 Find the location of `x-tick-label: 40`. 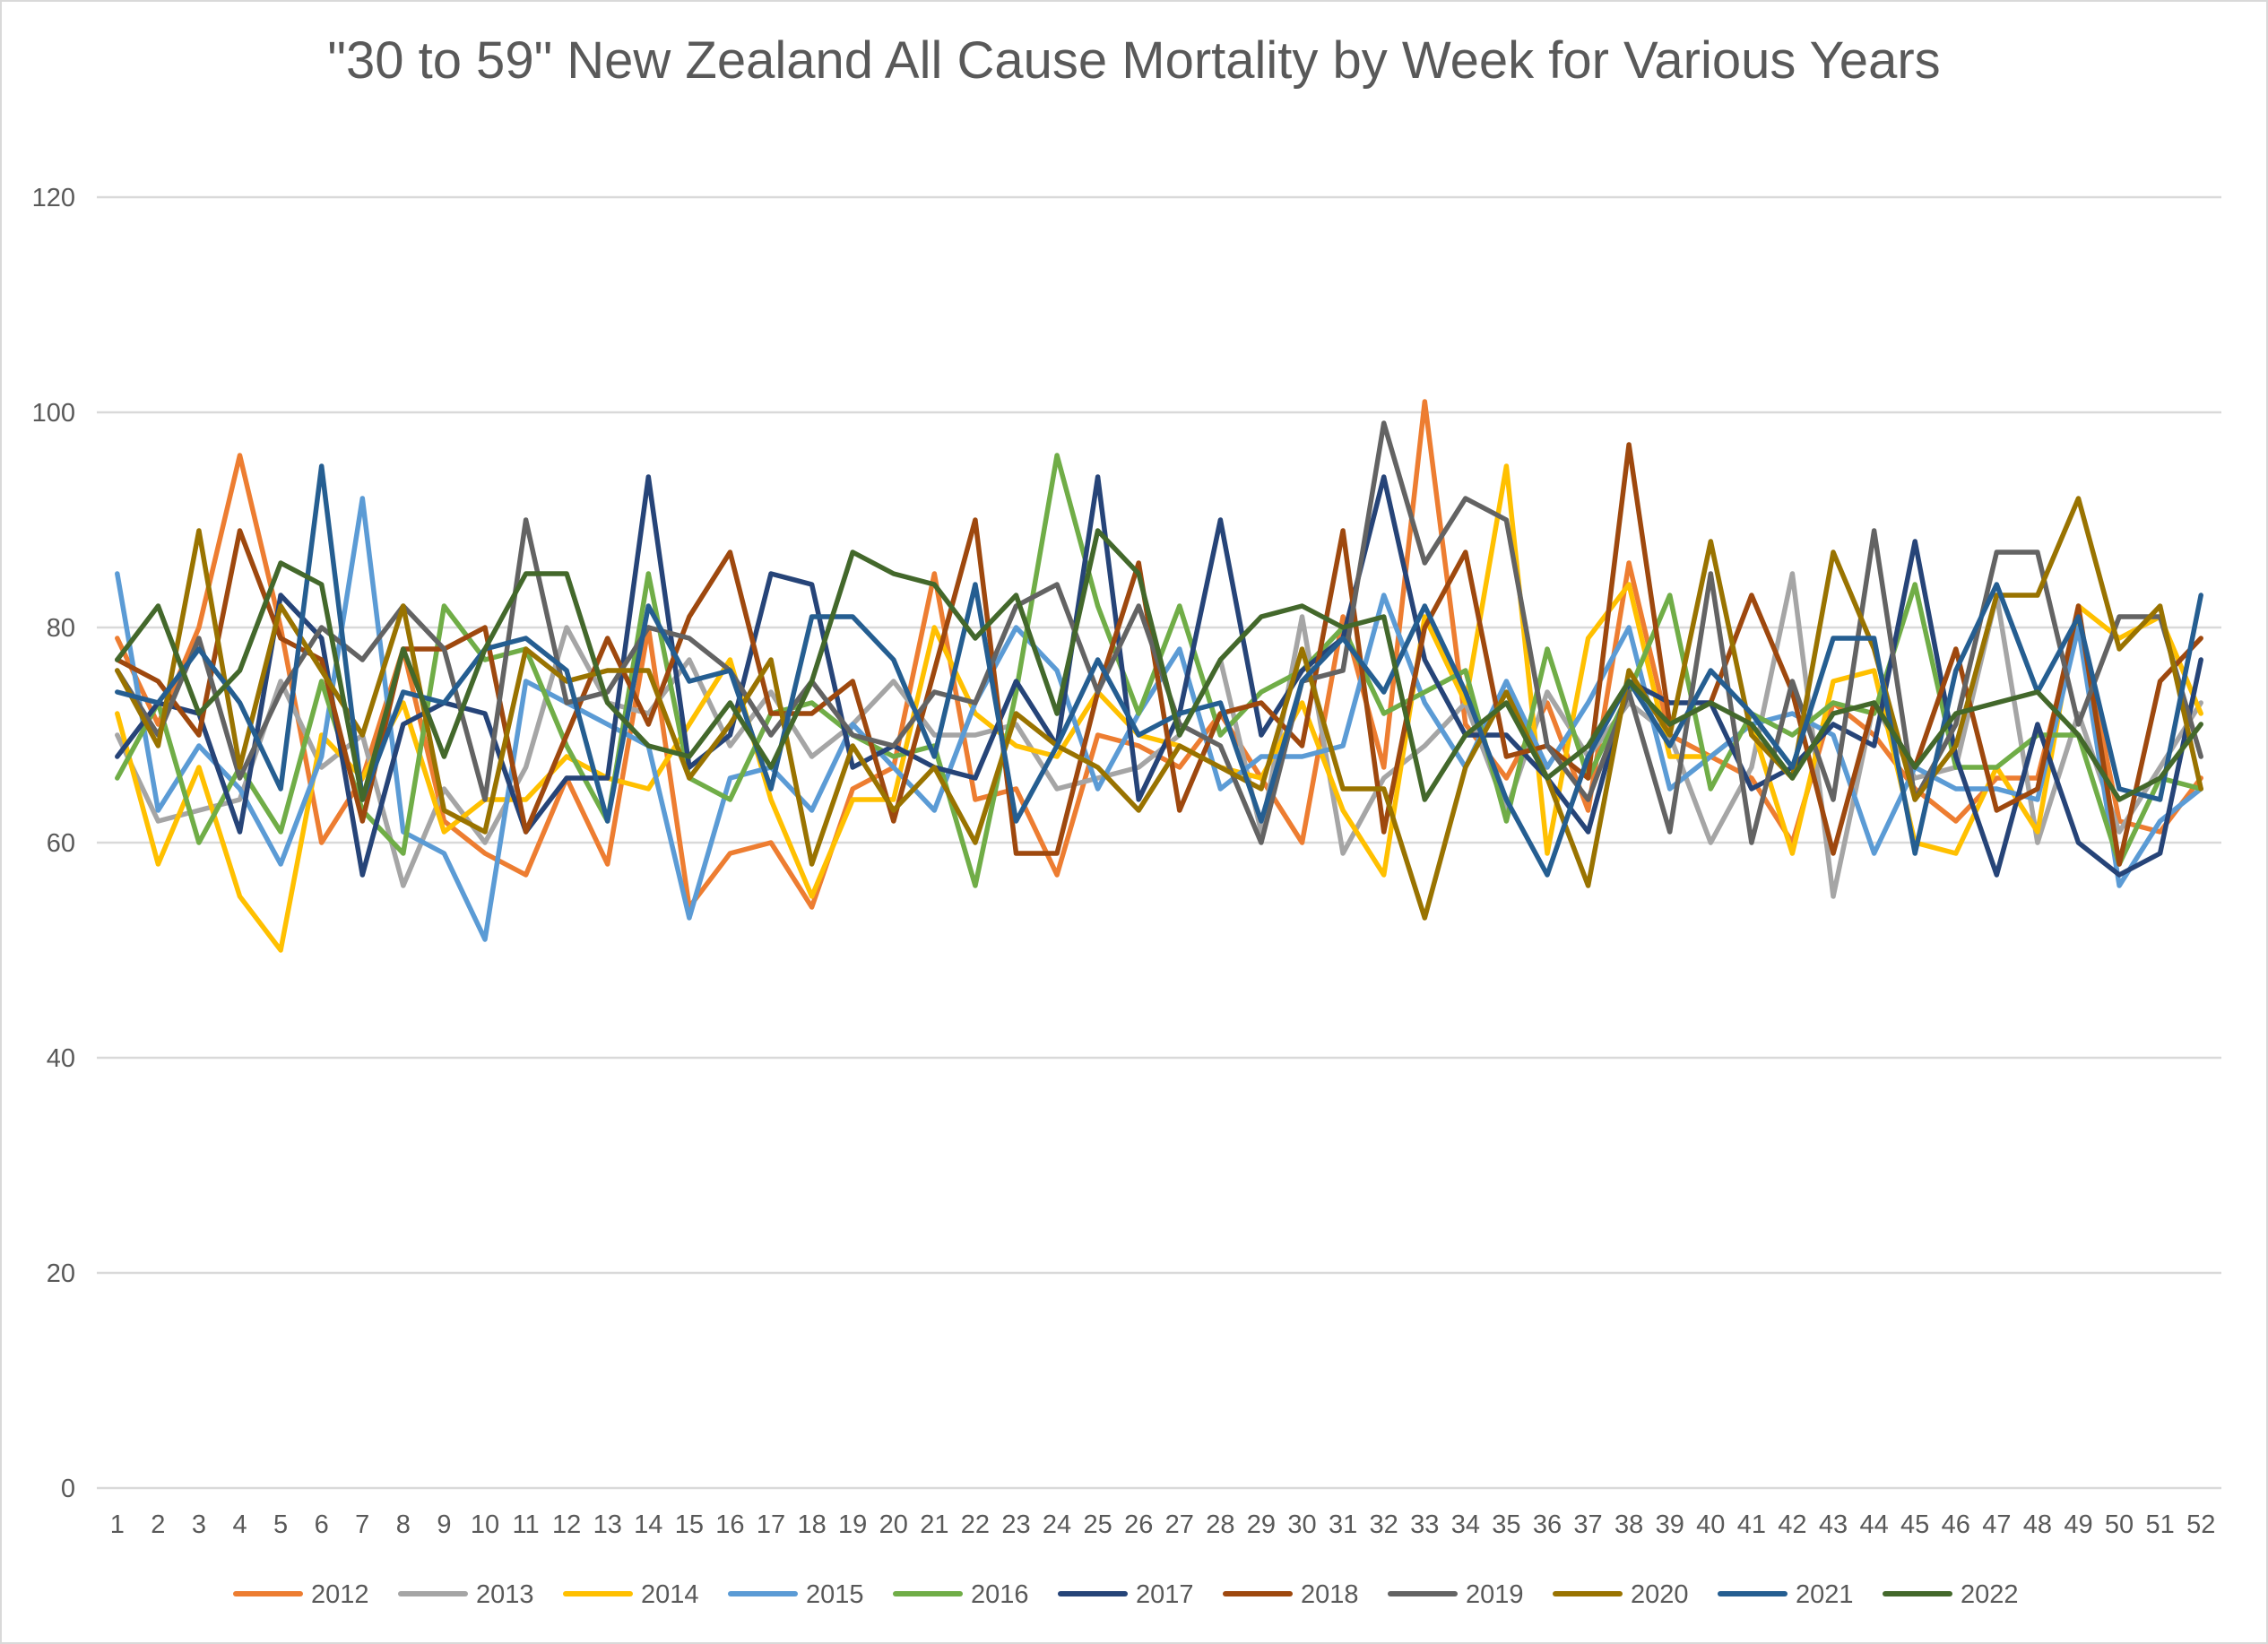

x-tick-label: 40 is located at coordinates (1710, 1524).